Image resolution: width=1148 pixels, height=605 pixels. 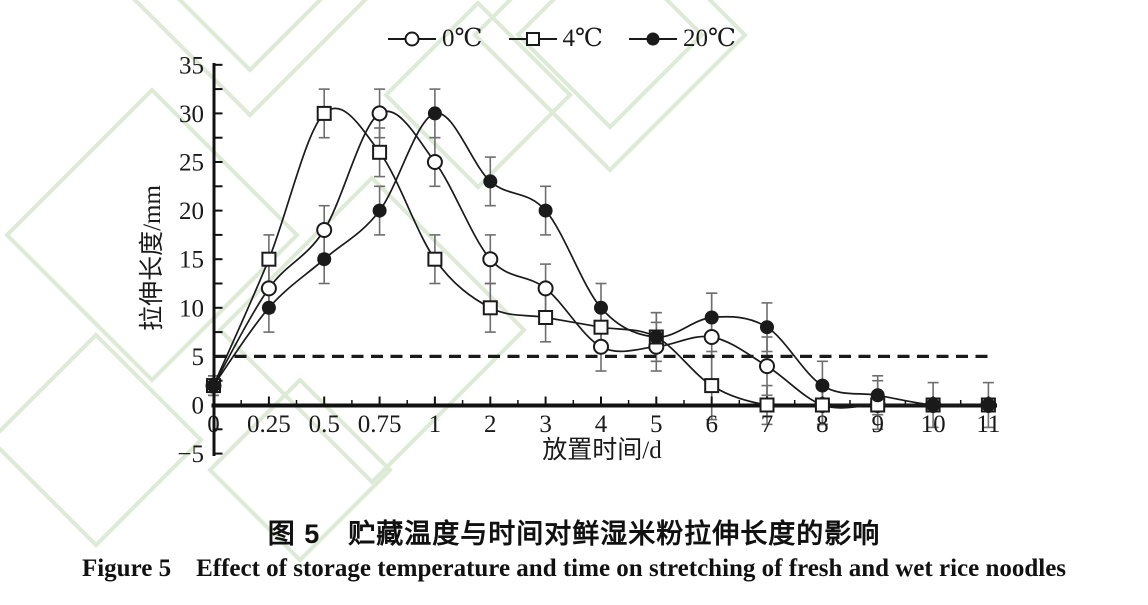 What do you see at coordinates (490, 424) in the screenshot?
I see `x-tick-label: 2` at bounding box center [490, 424].